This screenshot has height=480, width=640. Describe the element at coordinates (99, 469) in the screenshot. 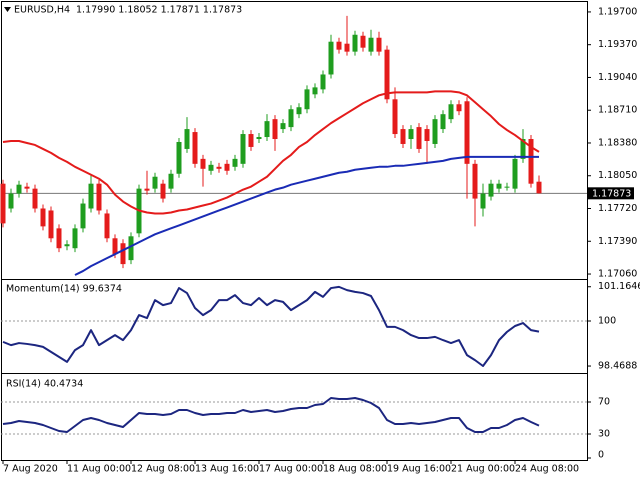

I see `x-tick-label: 11 Aug 00:00` at that location.